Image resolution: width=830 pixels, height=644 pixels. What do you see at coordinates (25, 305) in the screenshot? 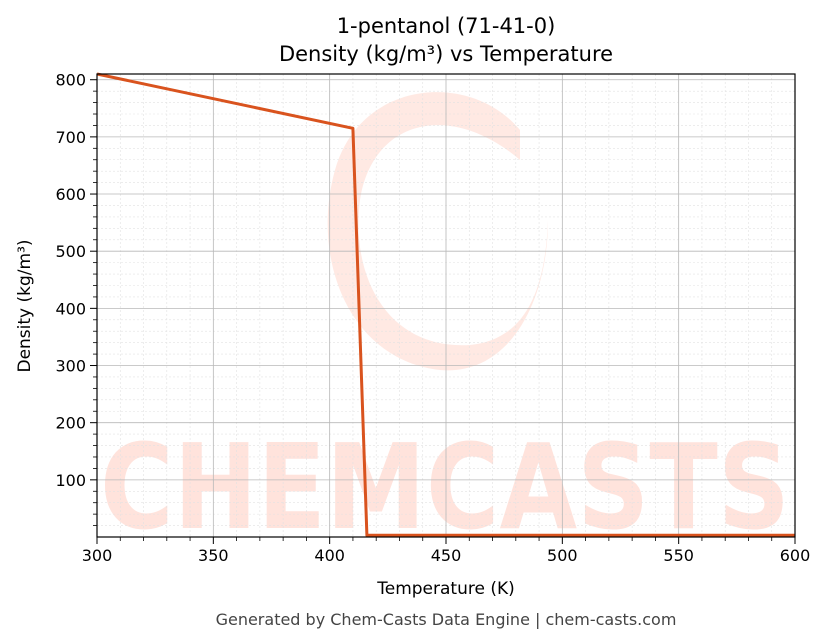
I see `y-axis-label: Density (kg/m³)` at bounding box center [25, 305].